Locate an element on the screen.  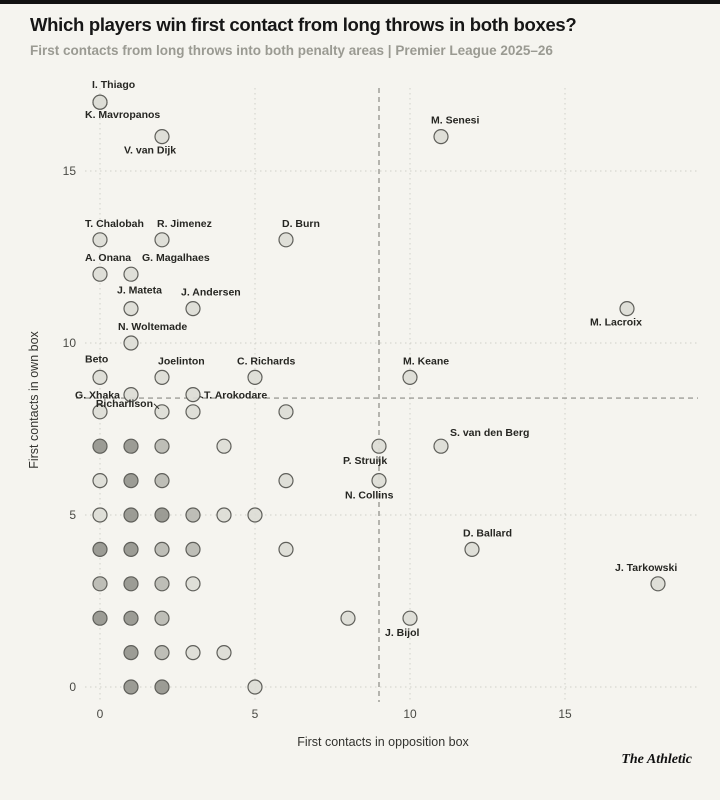
point-label: Joelinton is located at coordinates (181, 361).